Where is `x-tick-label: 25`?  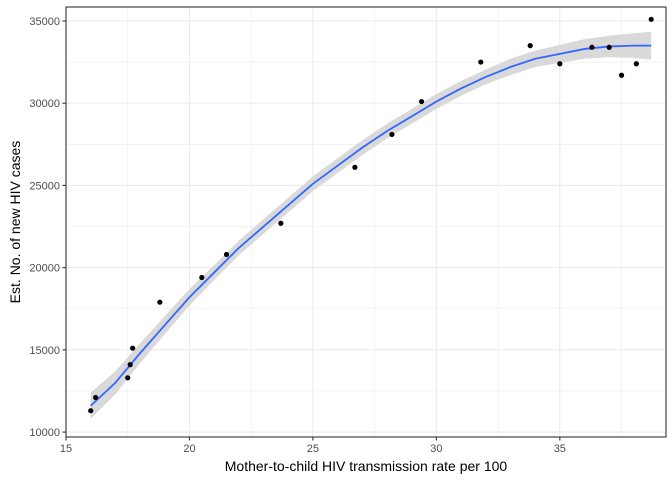
x-tick-label: 25 is located at coordinates (313, 449).